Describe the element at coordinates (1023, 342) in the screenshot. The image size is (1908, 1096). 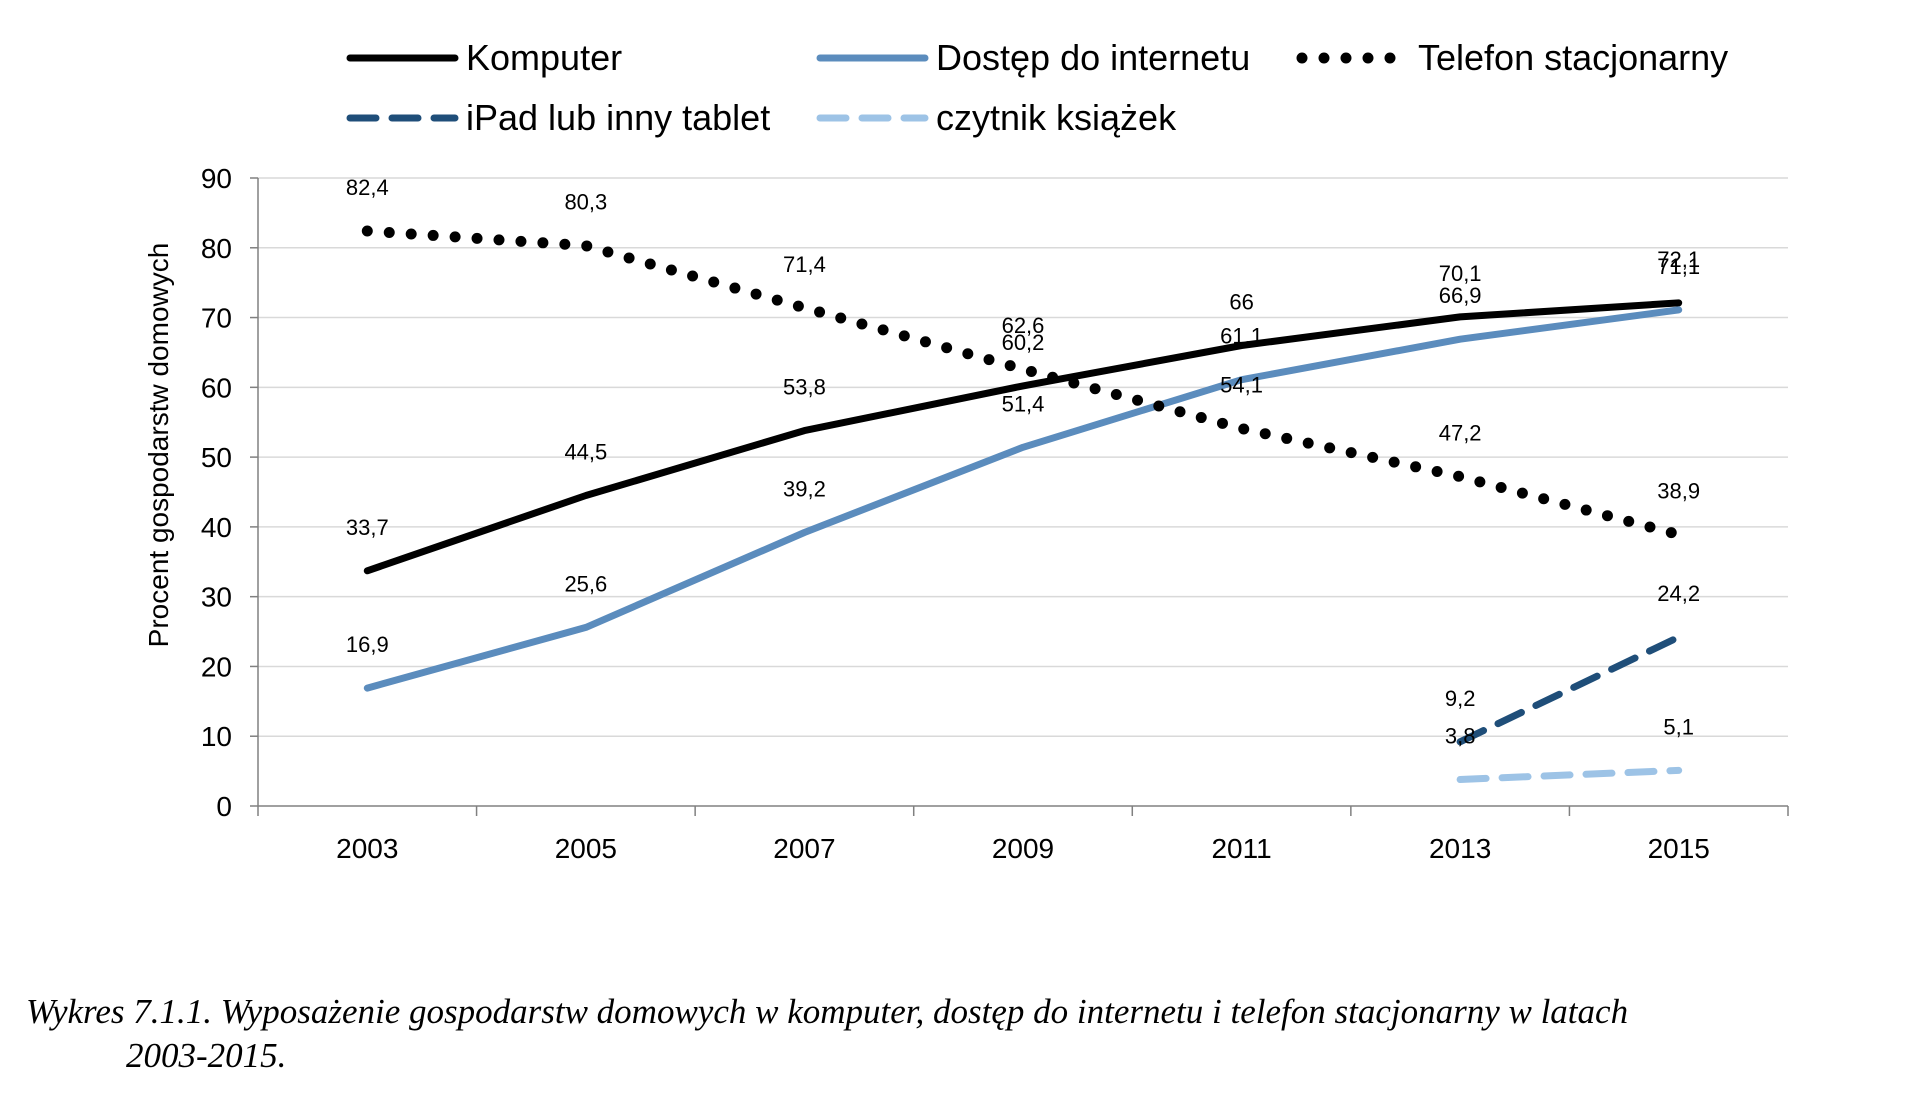
I see `data-label-komputer: 60,2` at that location.